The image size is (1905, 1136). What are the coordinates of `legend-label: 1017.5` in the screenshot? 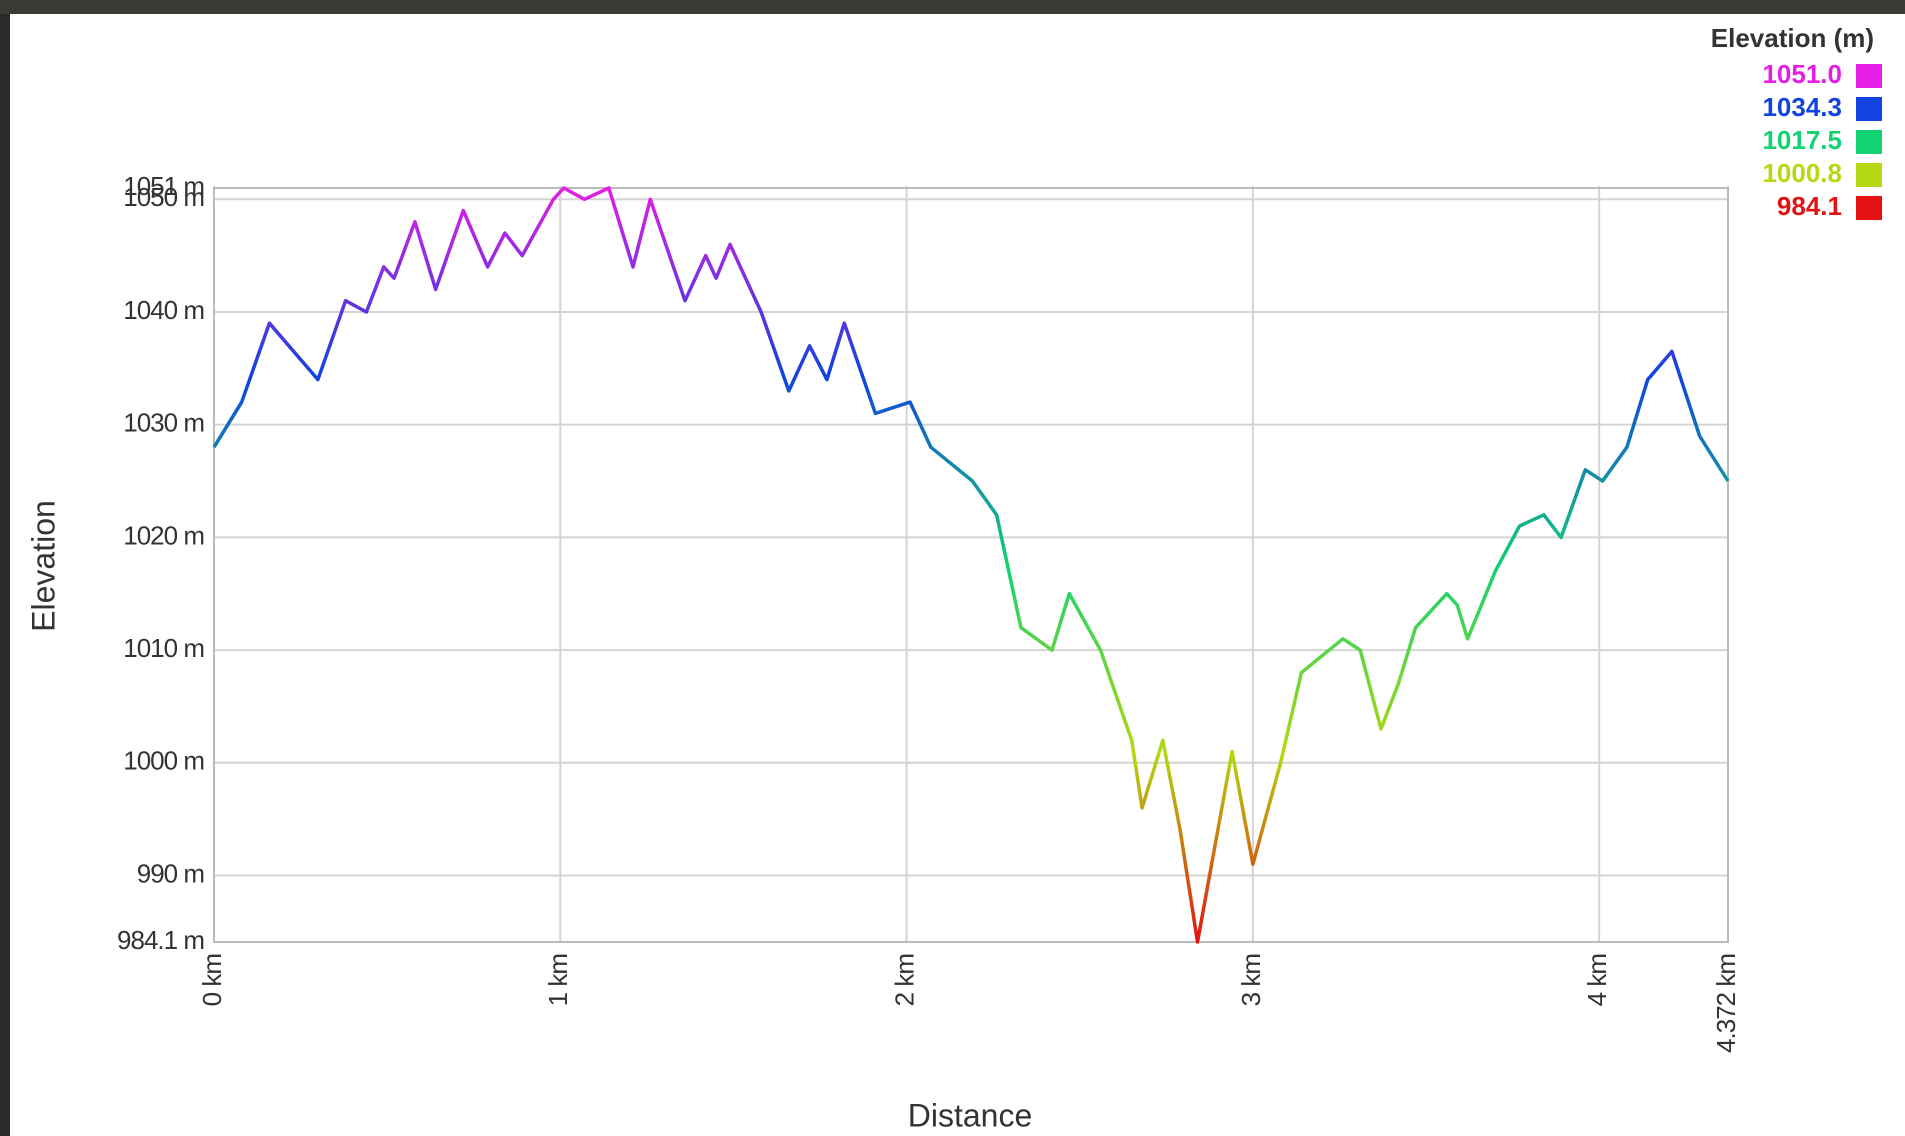 It's located at (1802, 140).